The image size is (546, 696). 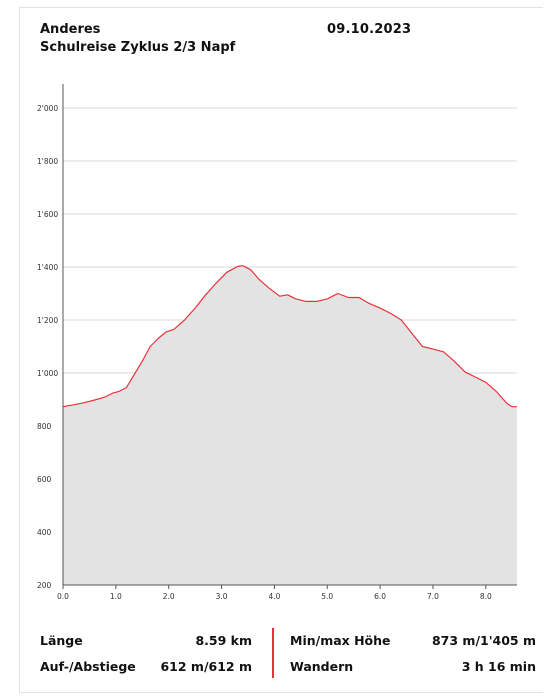 What do you see at coordinates (206, 666) in the screenshot?
I see `ascent-descent-value: 612 m/612 m` at bounding box center [206, 666].